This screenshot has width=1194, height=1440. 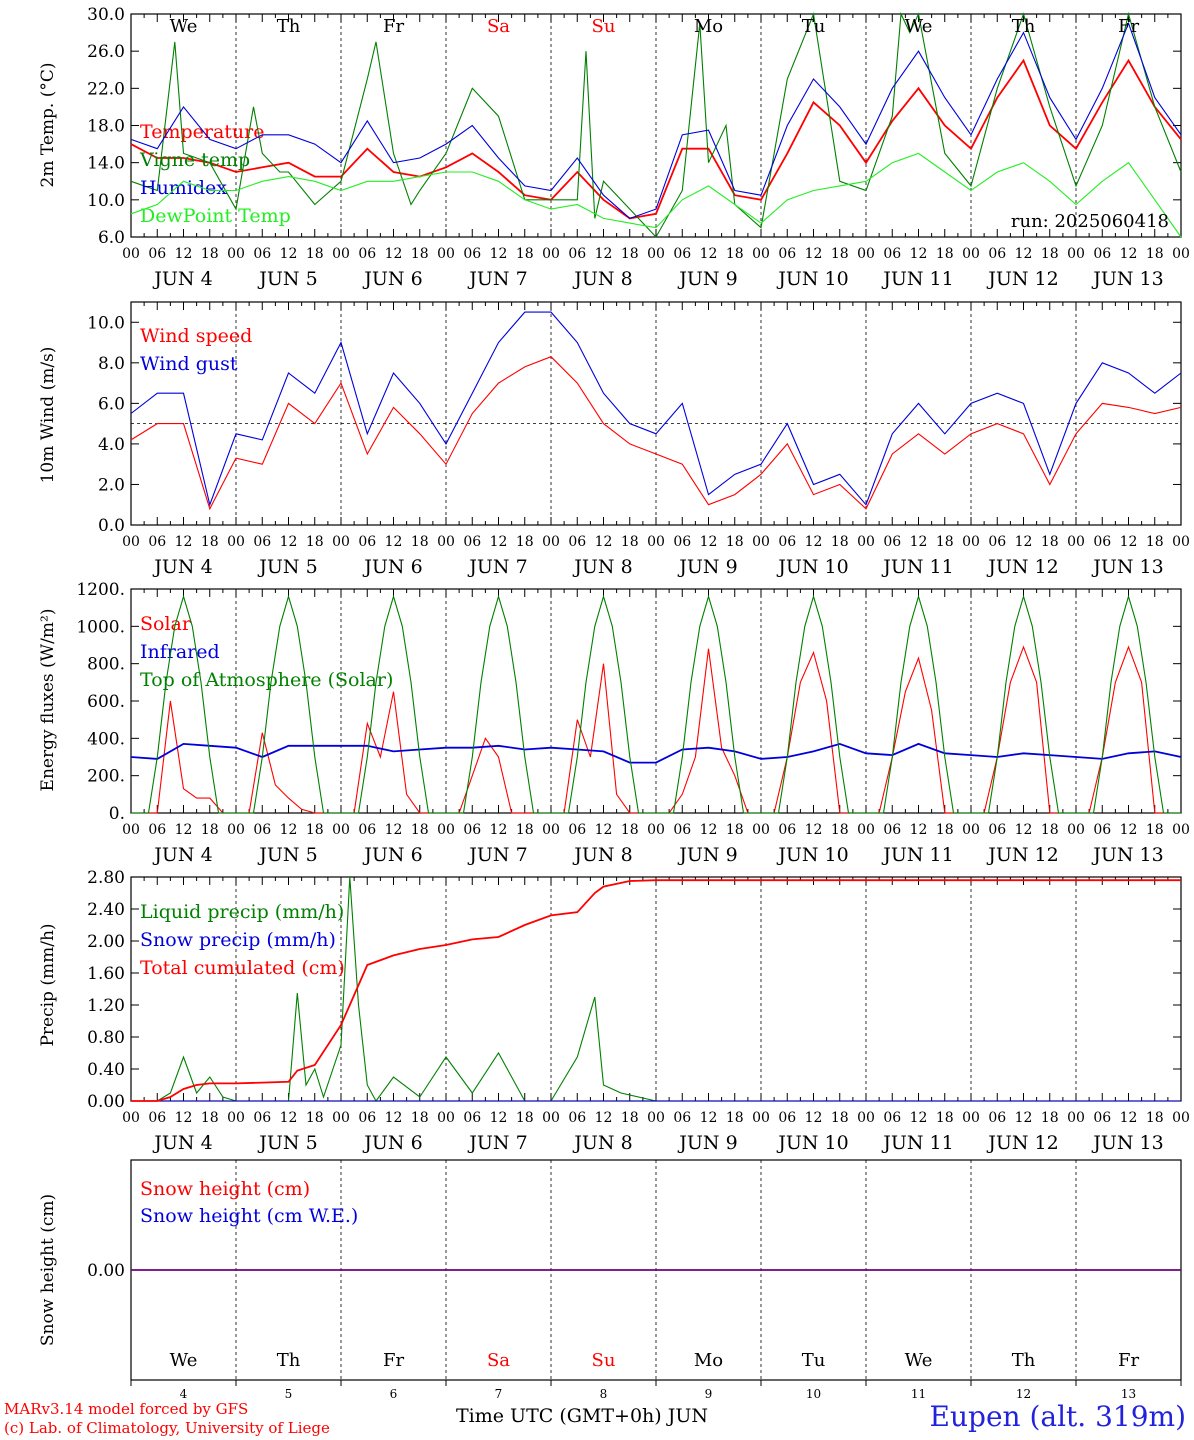 What do you see at coordinates (289, 1360) in the screenshot?
I see `weekday-label: Th` at bounding box center [289, 1360].